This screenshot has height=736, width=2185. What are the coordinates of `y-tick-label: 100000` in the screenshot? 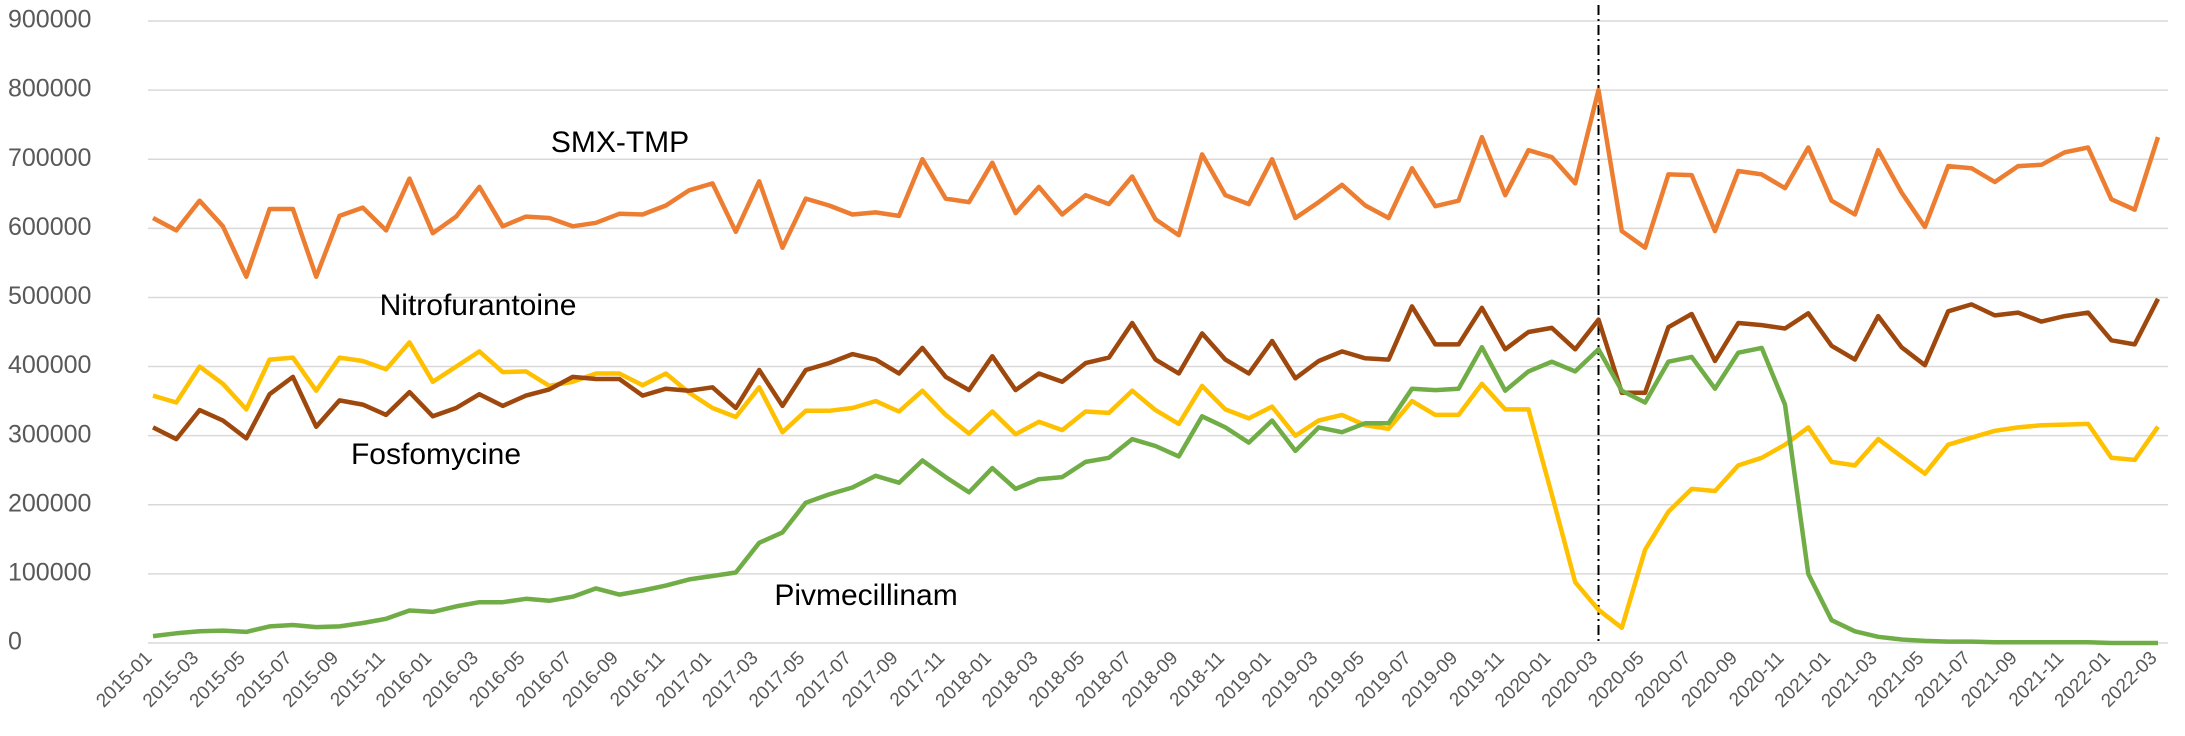 It's located at (49, 572).